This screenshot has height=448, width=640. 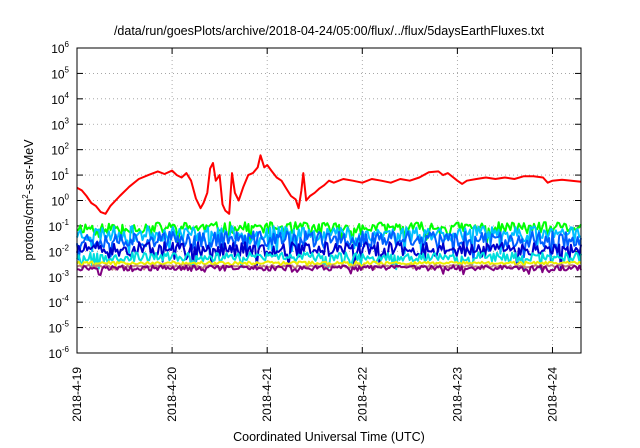 I want to click on x-tick-label: 2018-4-24, so click(x=552, y=394).